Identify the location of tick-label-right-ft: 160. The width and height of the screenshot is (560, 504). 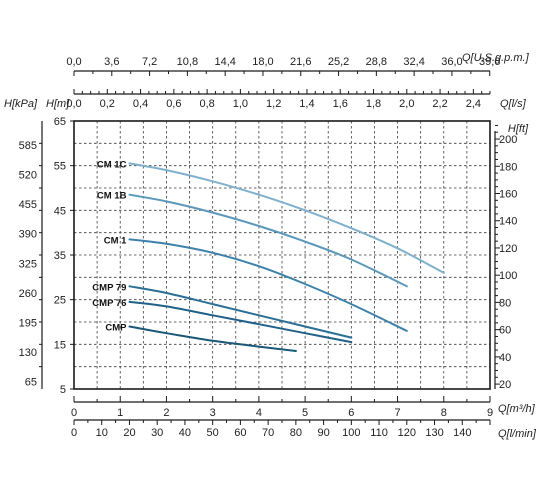
(508, 195).